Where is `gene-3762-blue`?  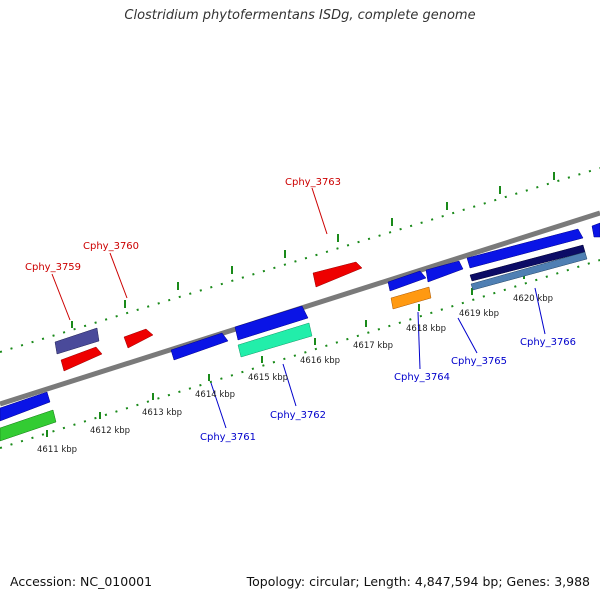 gene-3762-blue is located at coordinates (271, 323).